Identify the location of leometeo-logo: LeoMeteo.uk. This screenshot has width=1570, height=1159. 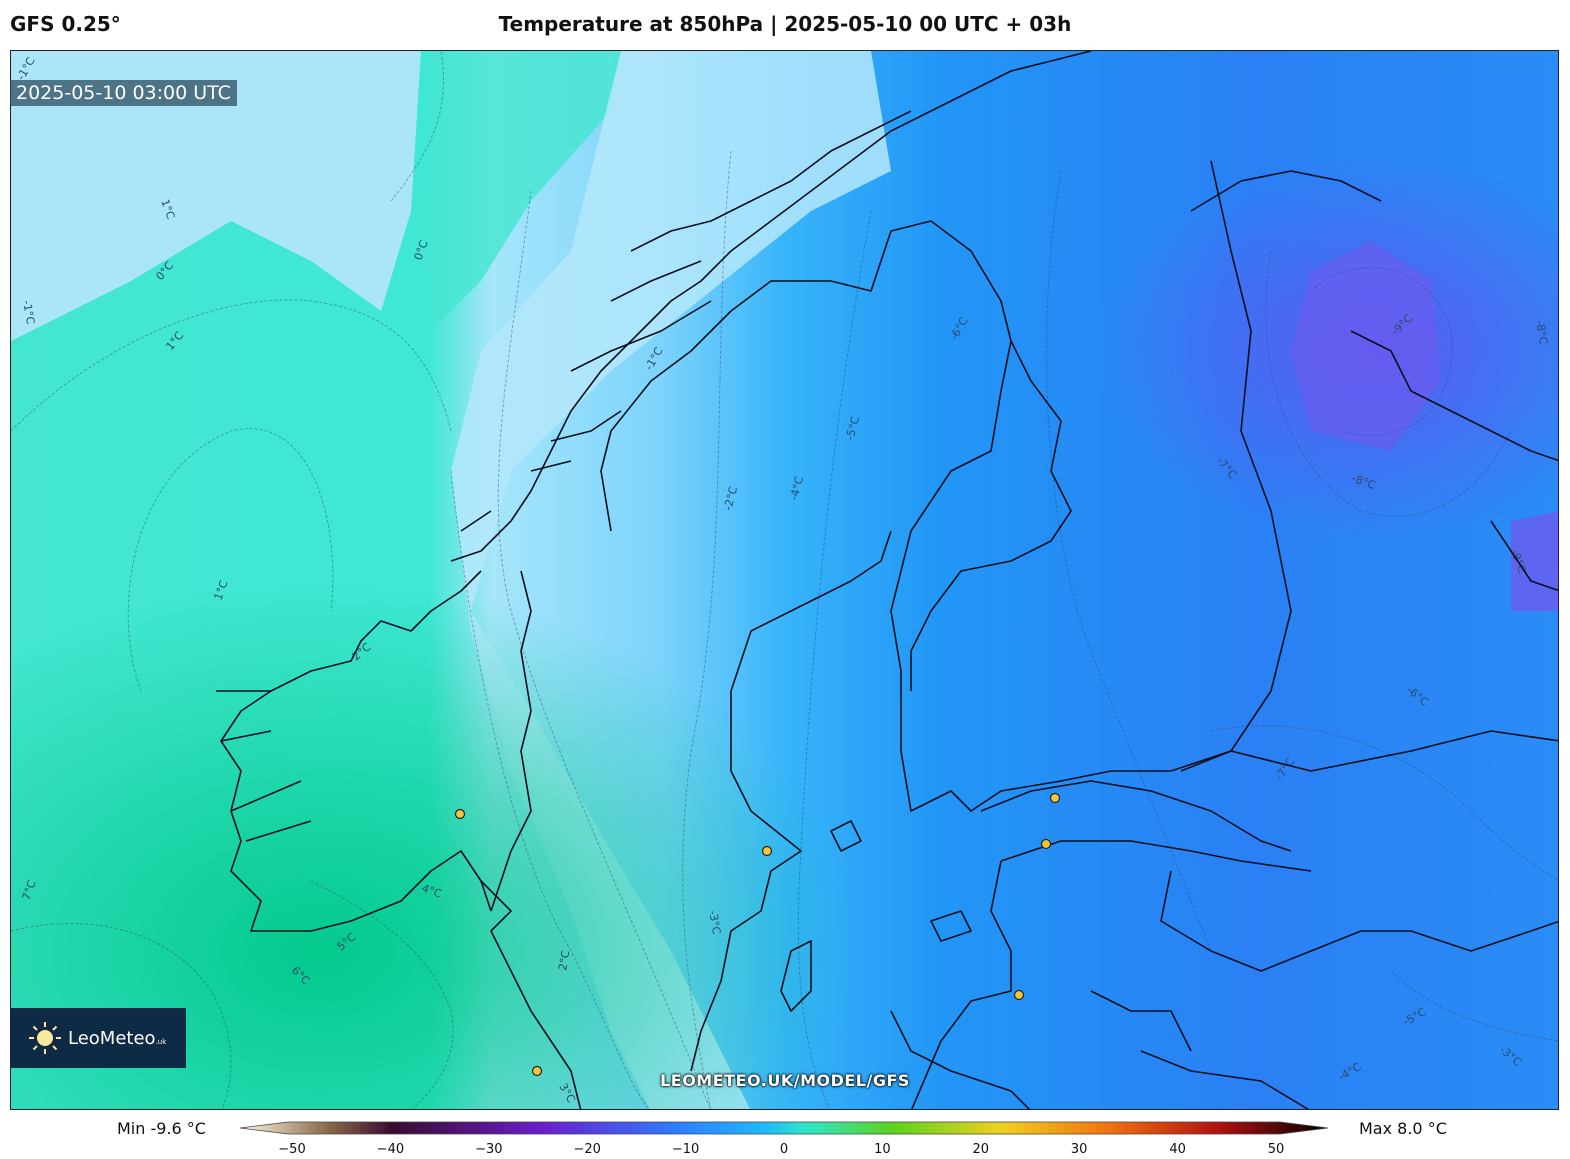
(98, 1038).